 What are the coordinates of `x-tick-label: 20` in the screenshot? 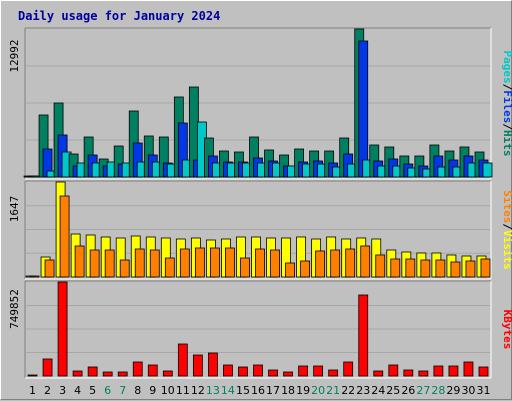 It's located at (318, 390).